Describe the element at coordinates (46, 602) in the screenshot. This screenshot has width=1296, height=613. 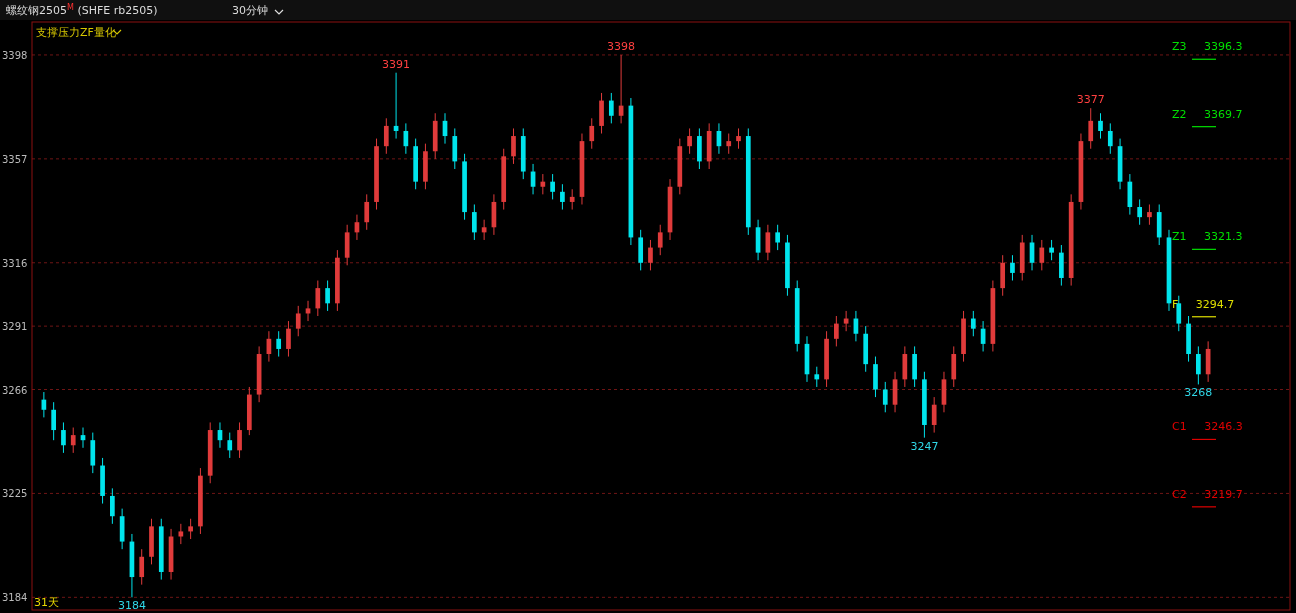
I see `annotation: 31天` at that location.